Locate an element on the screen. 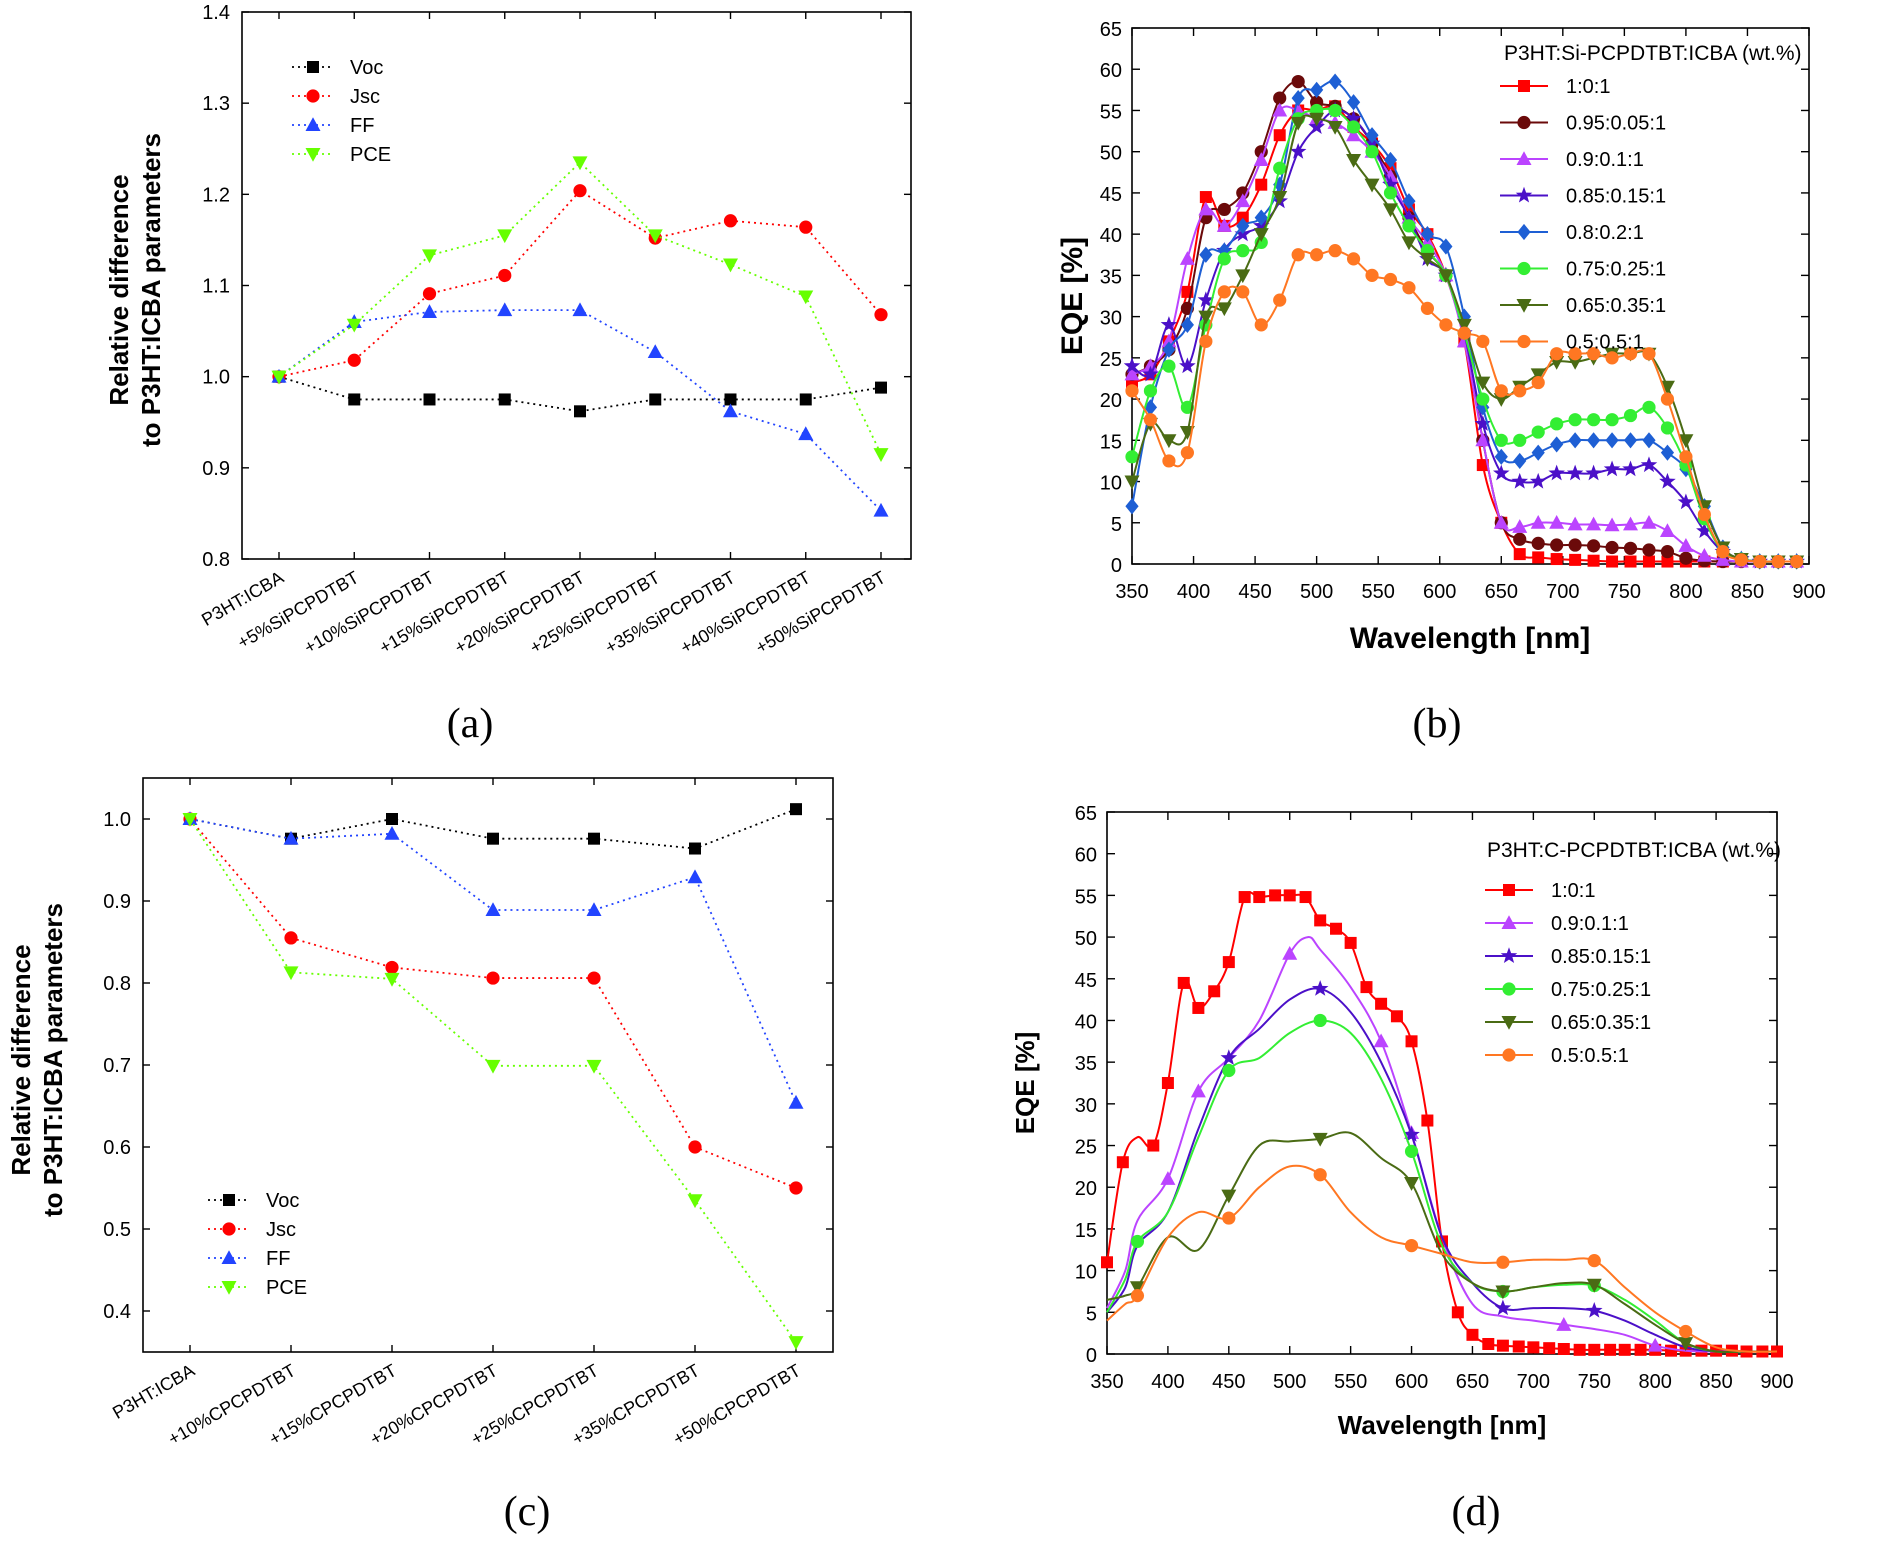 The width and height of the screenshot is (1890, 1558). d-legend-0-75-0-25-1-marker is located at coordinates (1509, 989).